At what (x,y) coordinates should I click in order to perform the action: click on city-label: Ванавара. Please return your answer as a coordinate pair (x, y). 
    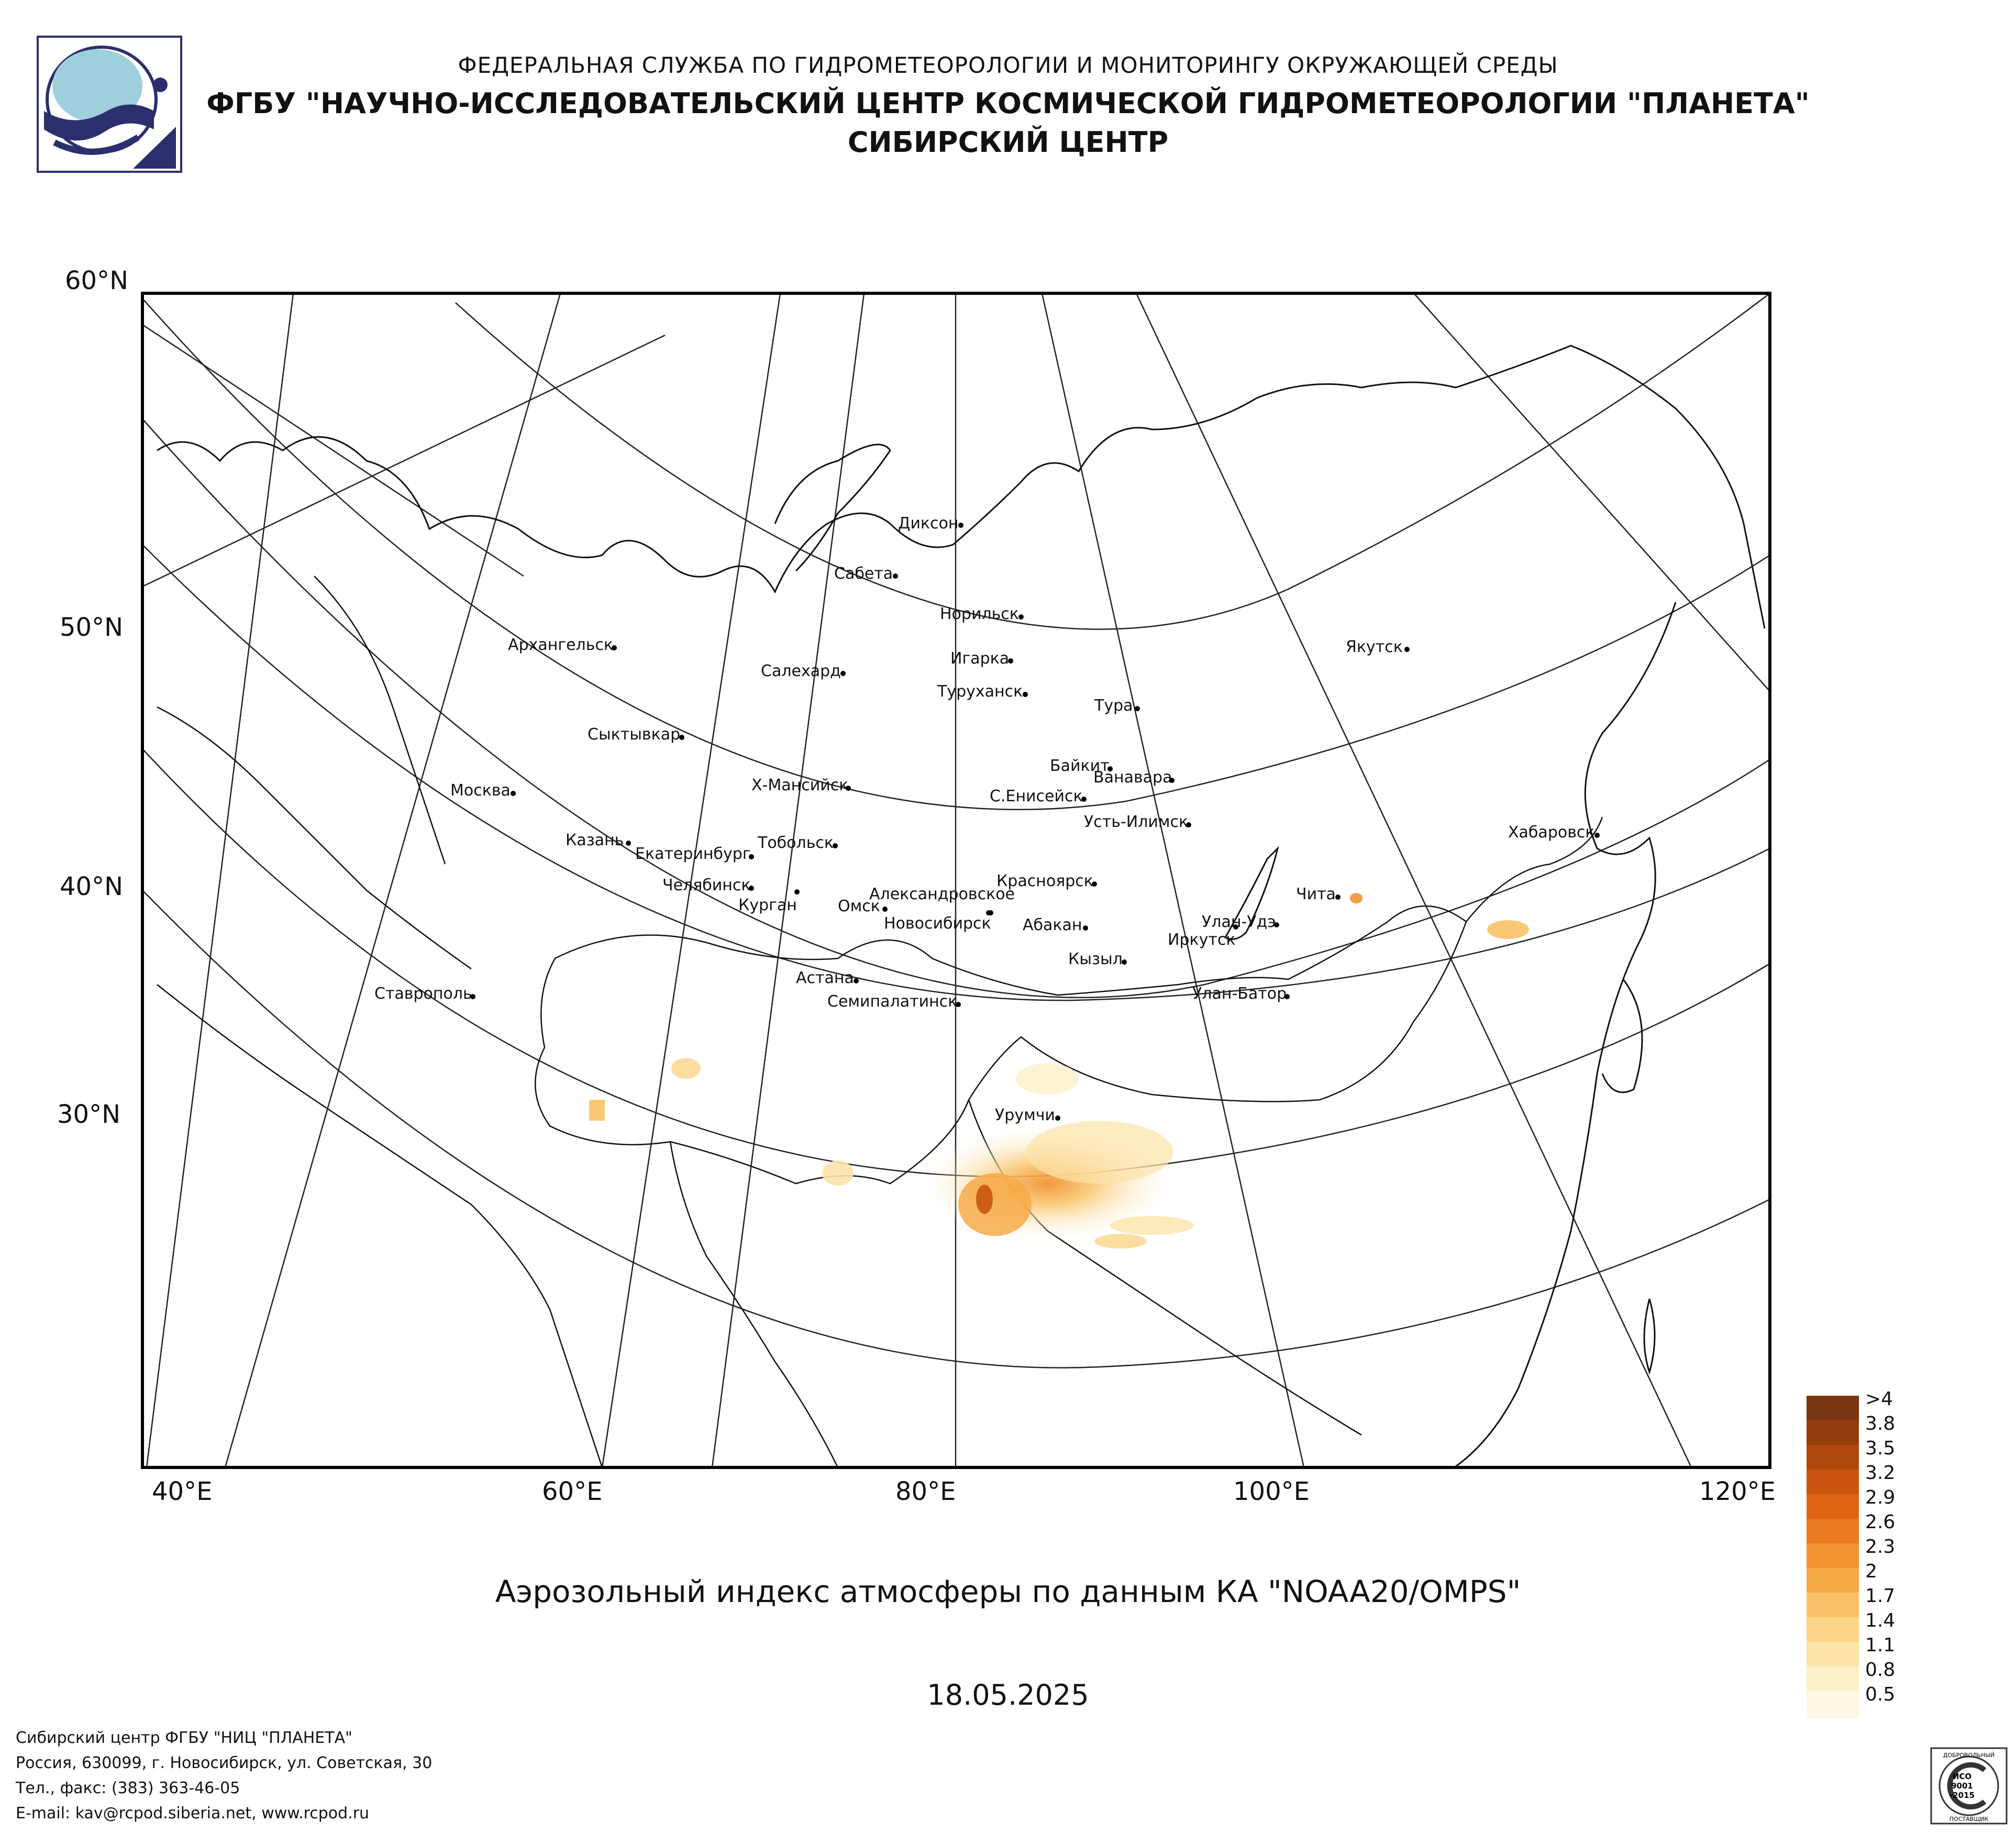
    Looking at the image, I should click on (1133, 777).